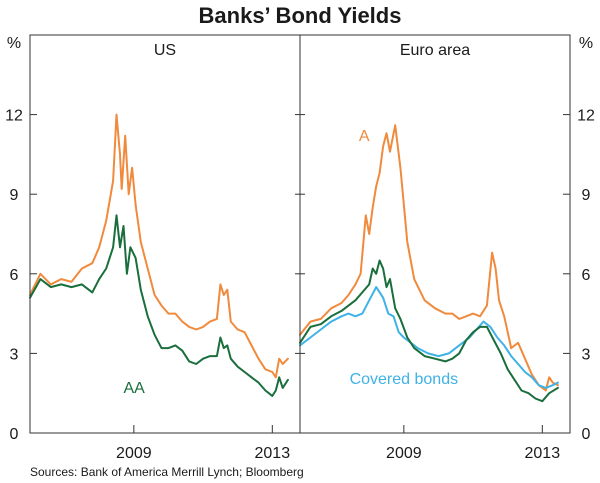 The width and height of the screenshot is (600, 483). I want to click on y-tick-label-left: 3, so click(14, 354).